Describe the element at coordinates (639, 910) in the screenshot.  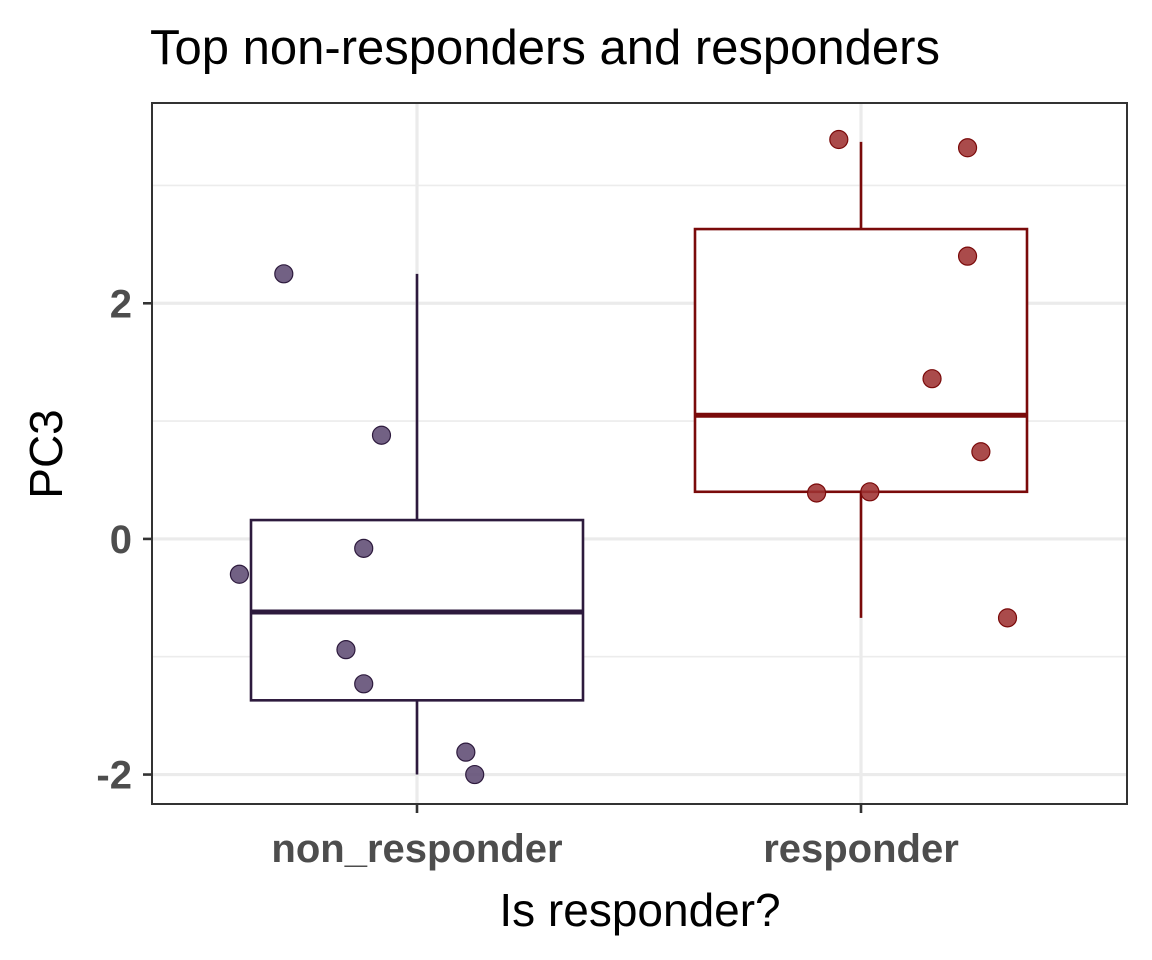
I see `x-axis-title: Is responder?` at that location.